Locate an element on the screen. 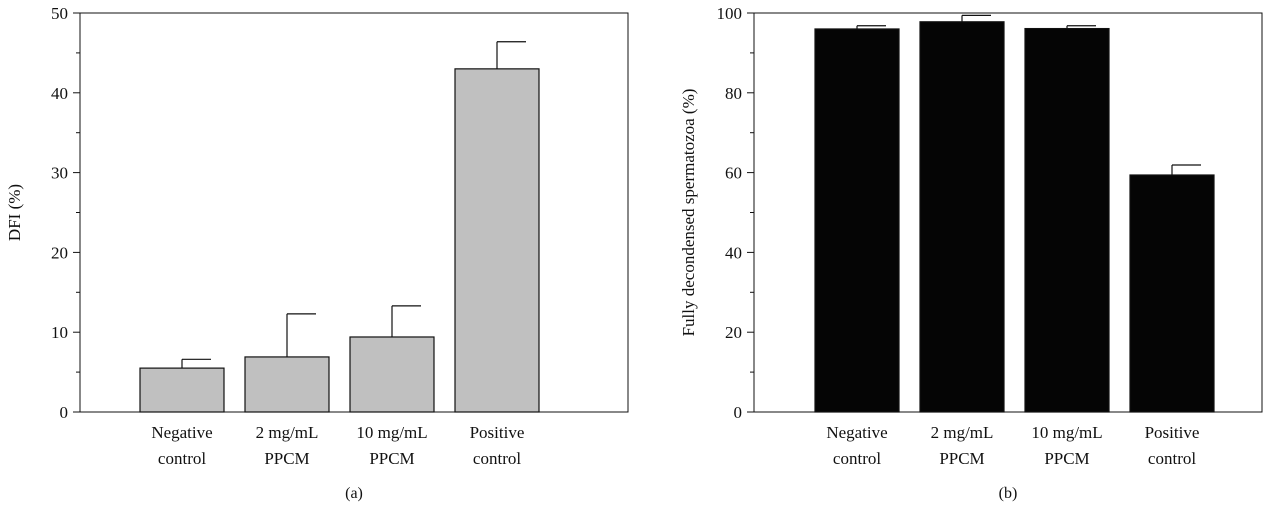 The image size is (1274, 509). panel-label: (a) is located at coordinates (354, 493).